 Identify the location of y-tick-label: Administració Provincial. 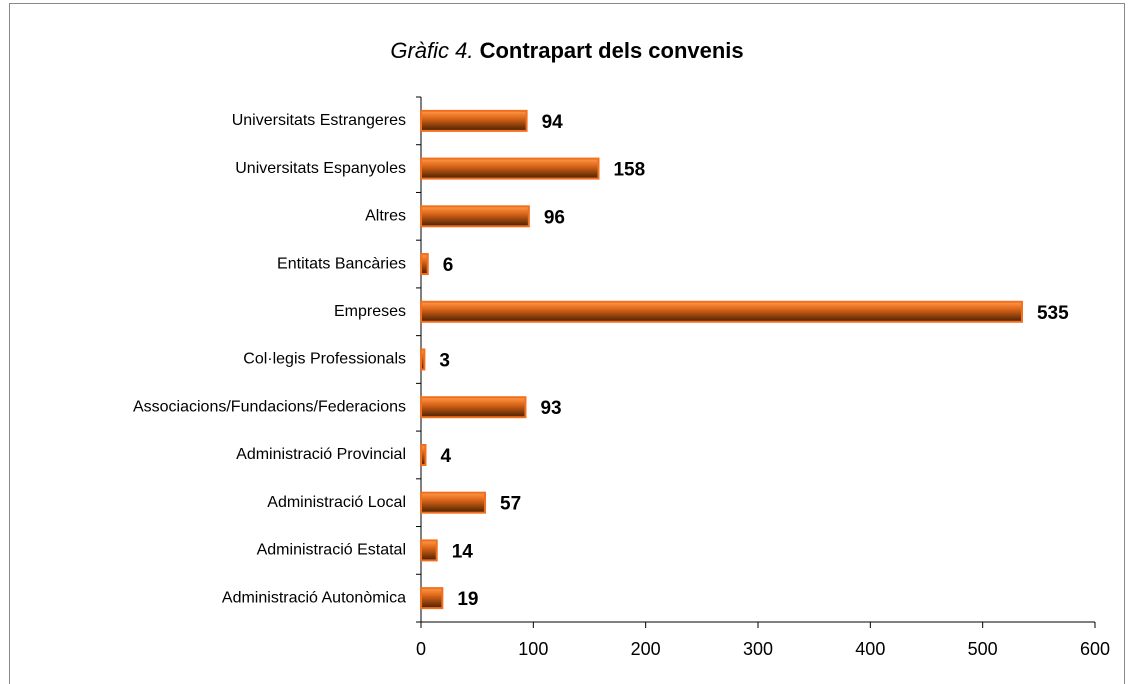
(321, 454).